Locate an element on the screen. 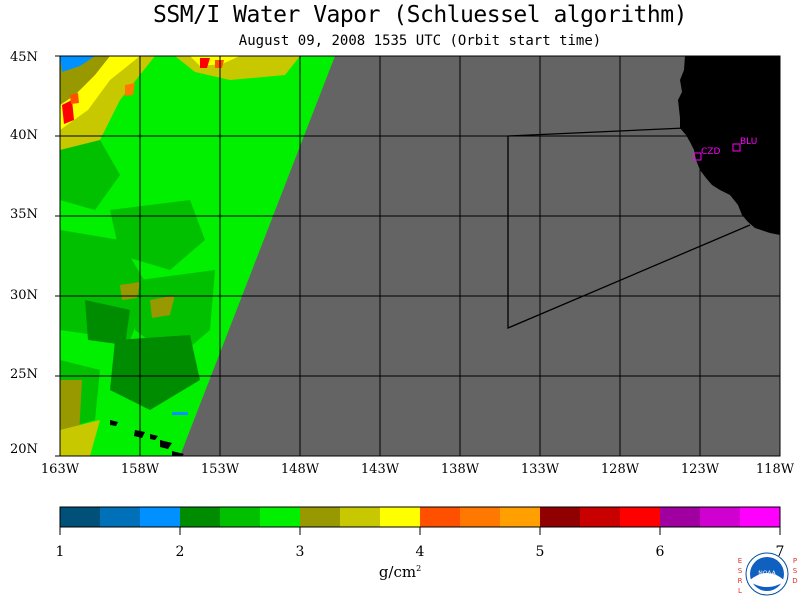  region-outline-top is located at coordinates (596, 132).